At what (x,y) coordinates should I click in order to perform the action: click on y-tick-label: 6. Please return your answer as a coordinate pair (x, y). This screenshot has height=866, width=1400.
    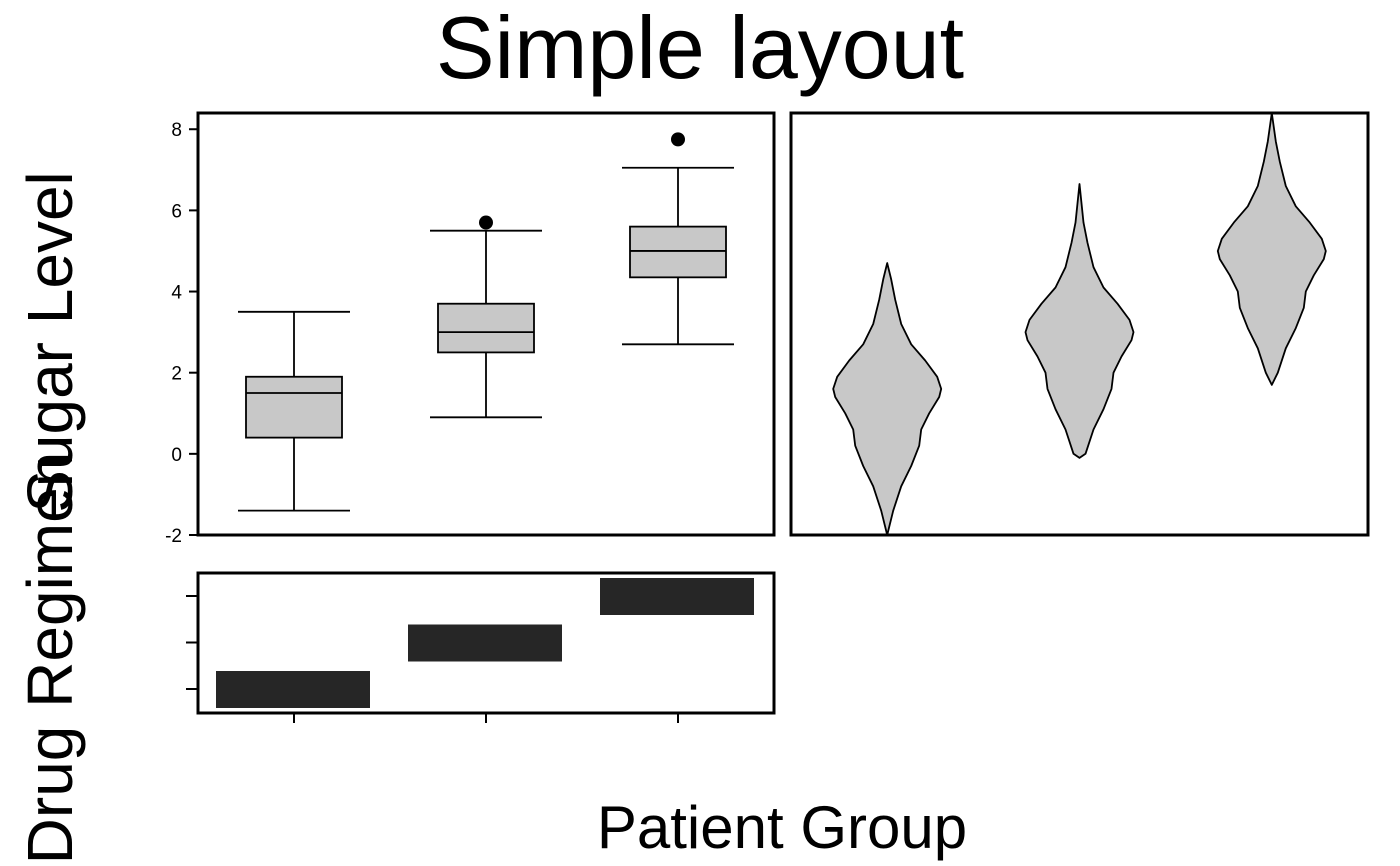
    Looking at the image, I should click on (176, 211).